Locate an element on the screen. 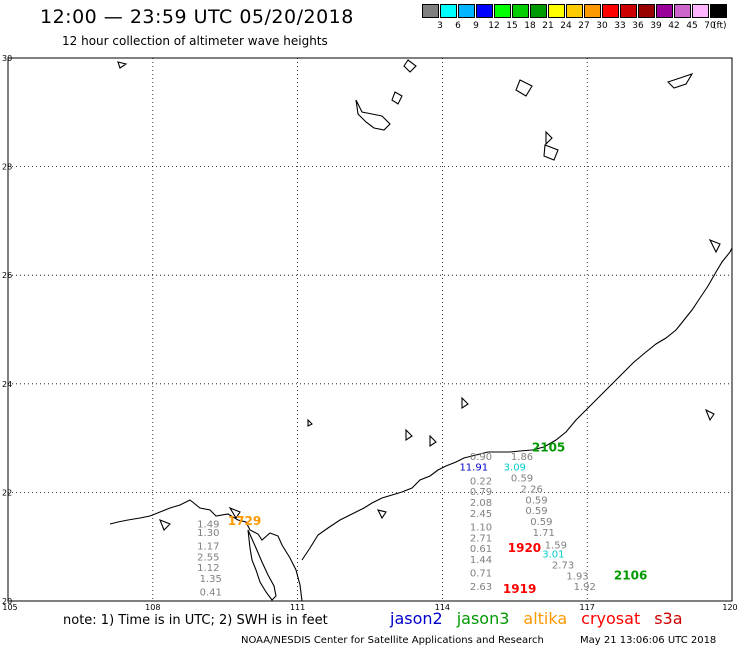 The image size is (740, 650). satellite-name: jason2 is located at coordinates (416, 618).